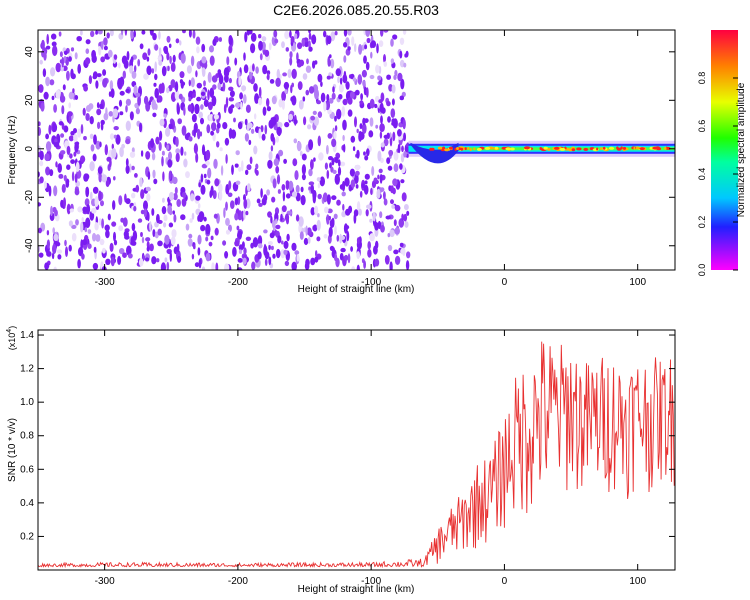  I want to click on snr-xtick-label: -300, so click(105, 581).